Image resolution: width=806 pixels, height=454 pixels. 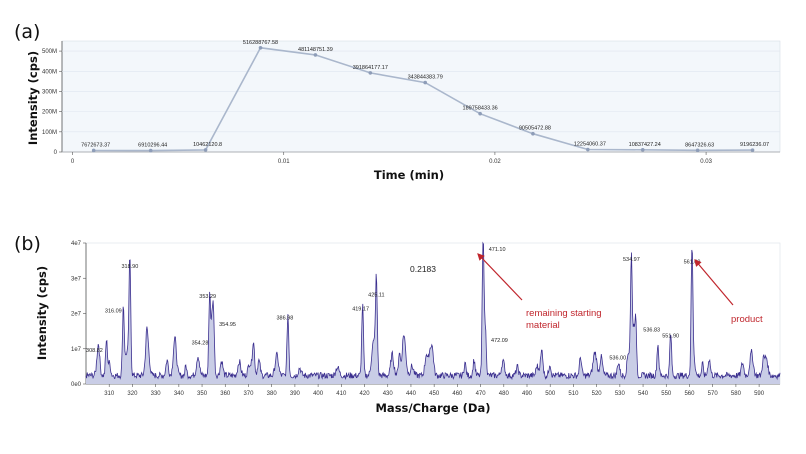 I want to click on chart-a-data-label: 8647326.63, so click(x=699, y=145).